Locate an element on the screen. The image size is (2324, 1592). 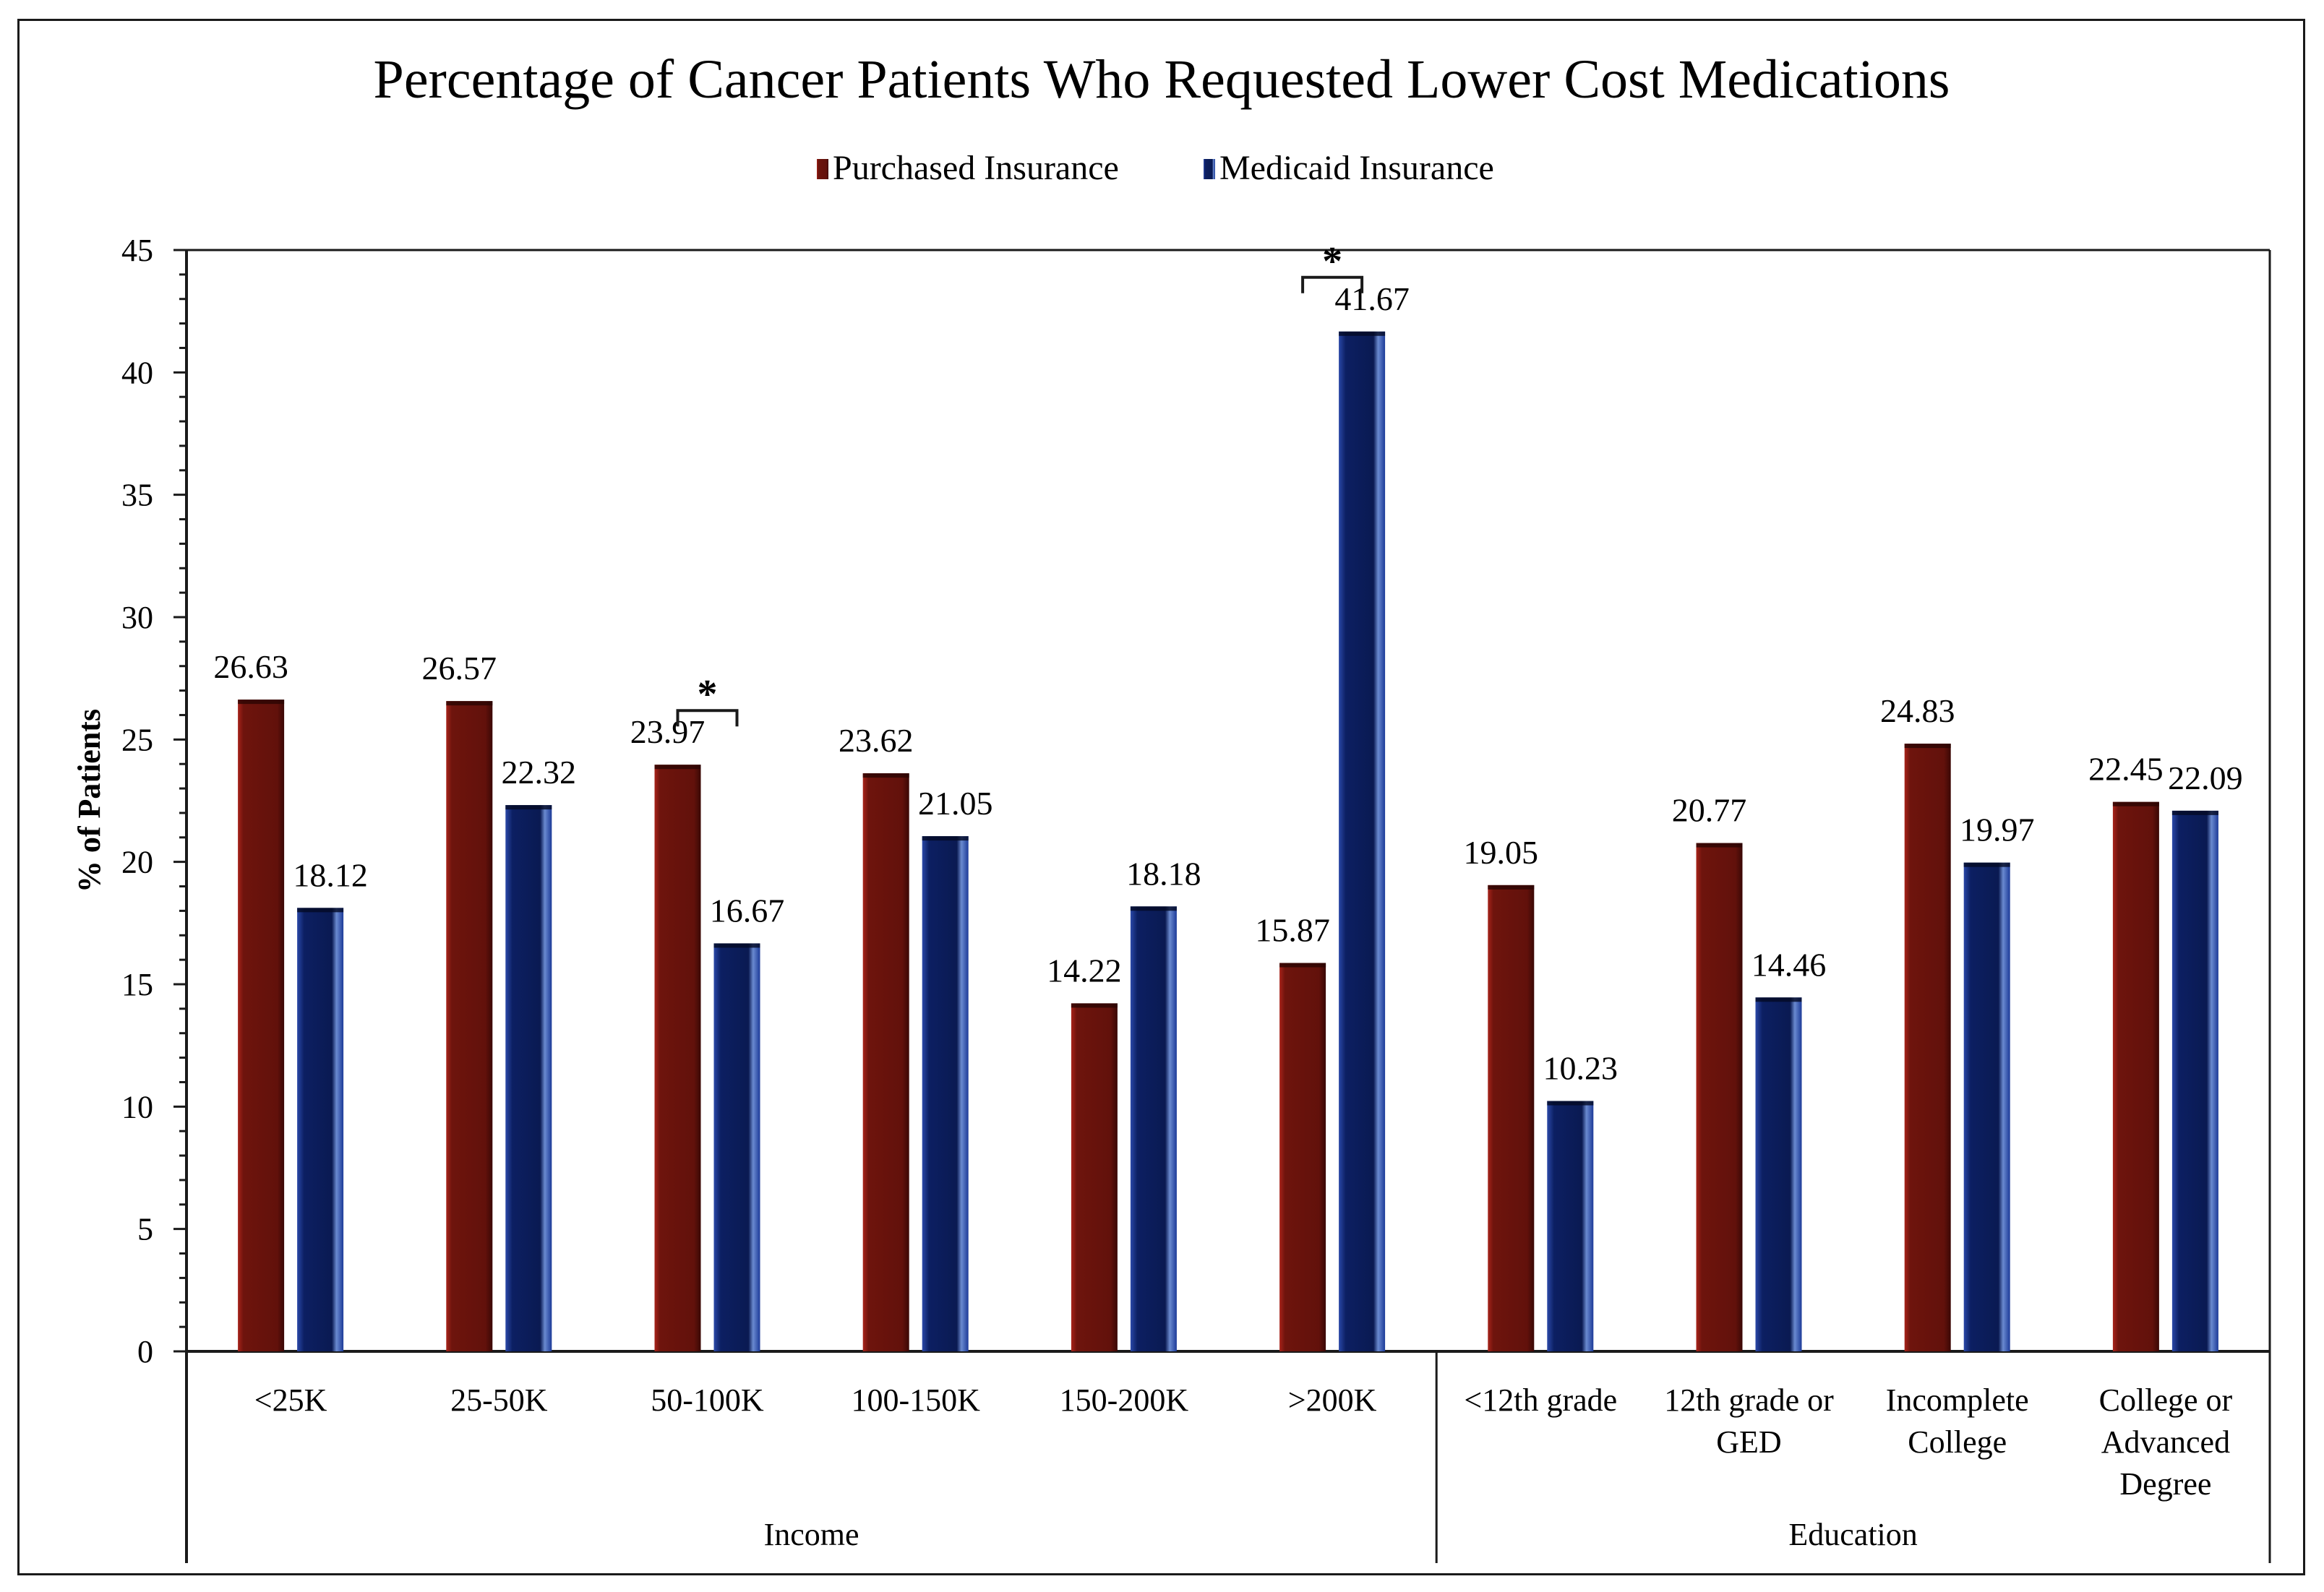
legend-label-purchased: Purchased Insurance is located at coordinates (976, 168).